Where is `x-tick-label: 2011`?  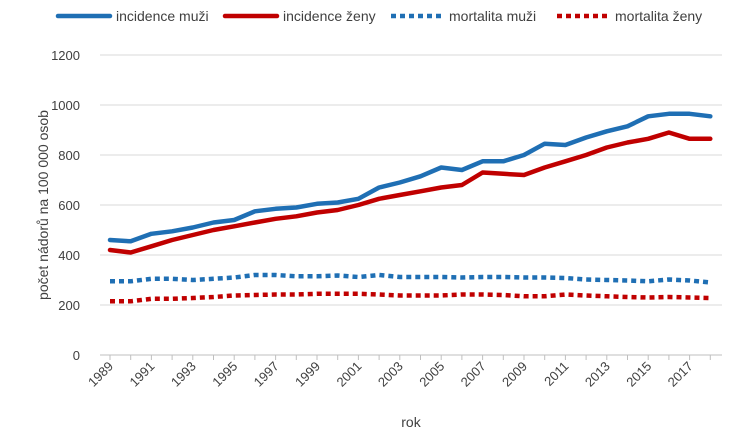 x-tick-label: 2011 is located at coordinates (556, 374).